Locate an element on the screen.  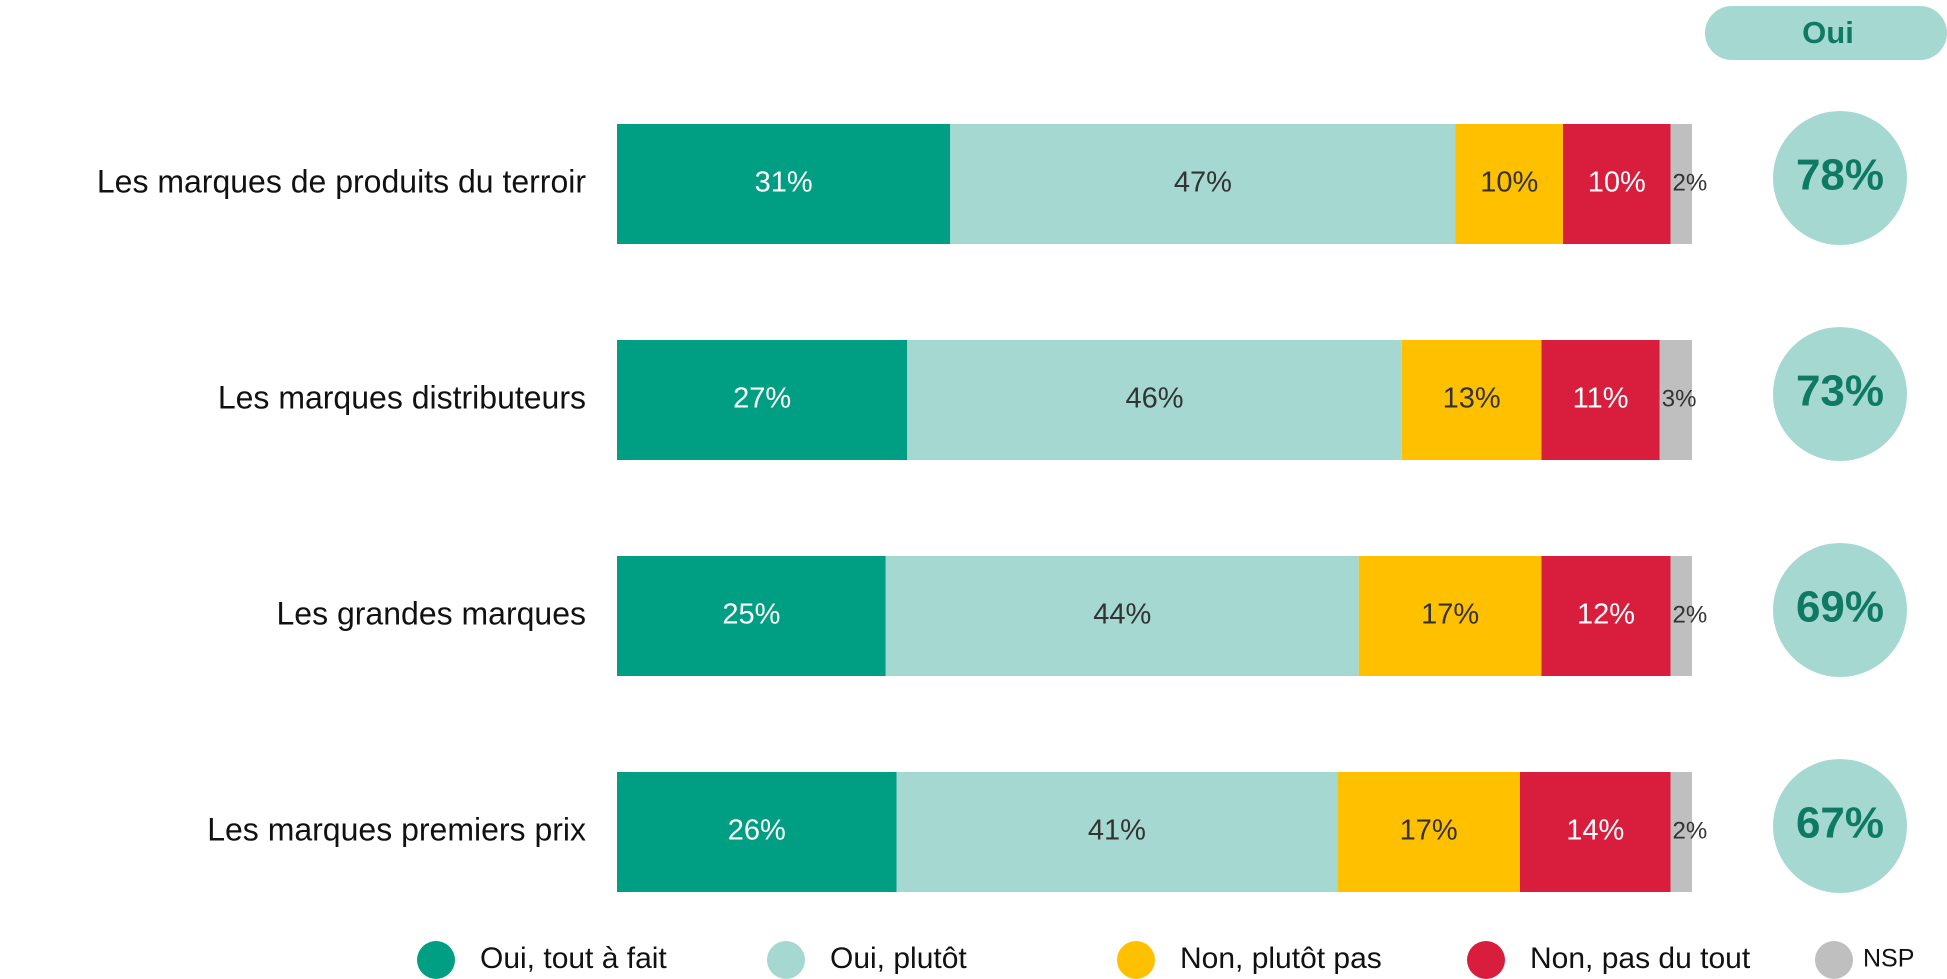
value-label: 12% is located at coordinates (1606, 615).